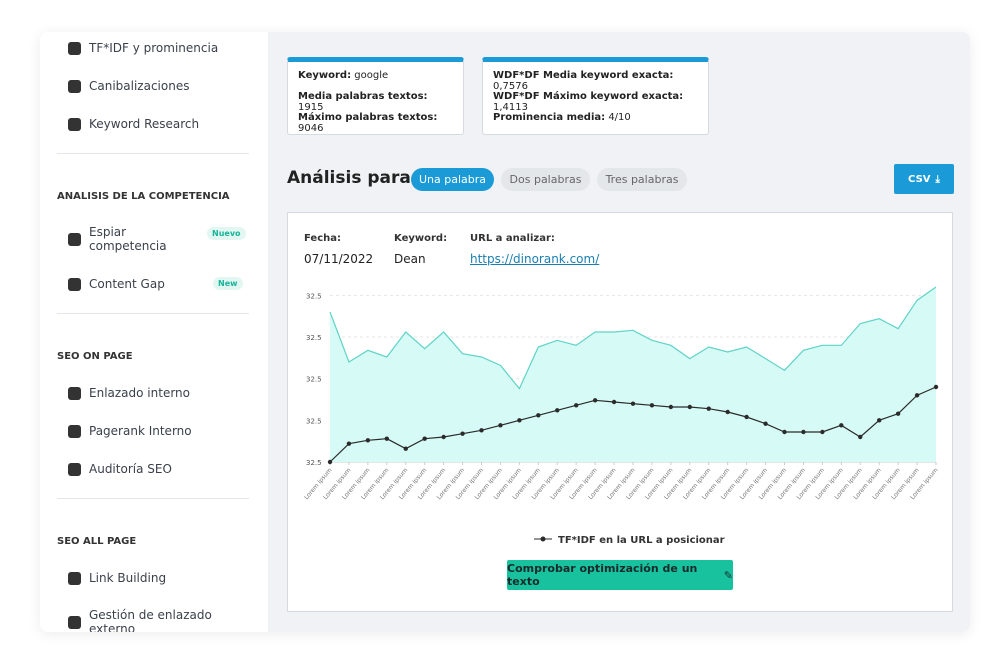 Image resolution: width=997 pixels, height=656 pixels. I want to click on meta-value: 07/11/2022, so click(339, 259).